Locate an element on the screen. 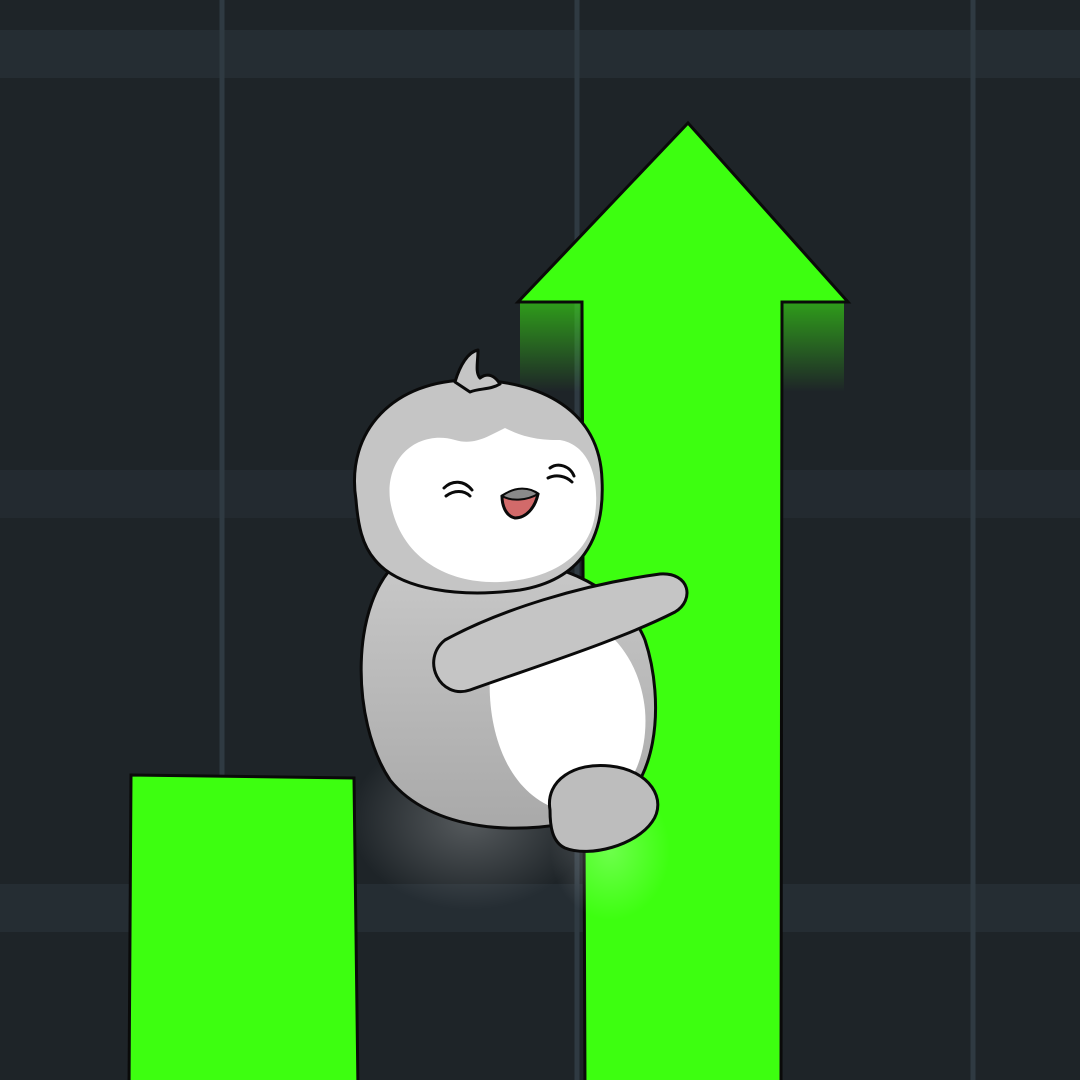  penguin-tuft is located at coordinates (477, 371).